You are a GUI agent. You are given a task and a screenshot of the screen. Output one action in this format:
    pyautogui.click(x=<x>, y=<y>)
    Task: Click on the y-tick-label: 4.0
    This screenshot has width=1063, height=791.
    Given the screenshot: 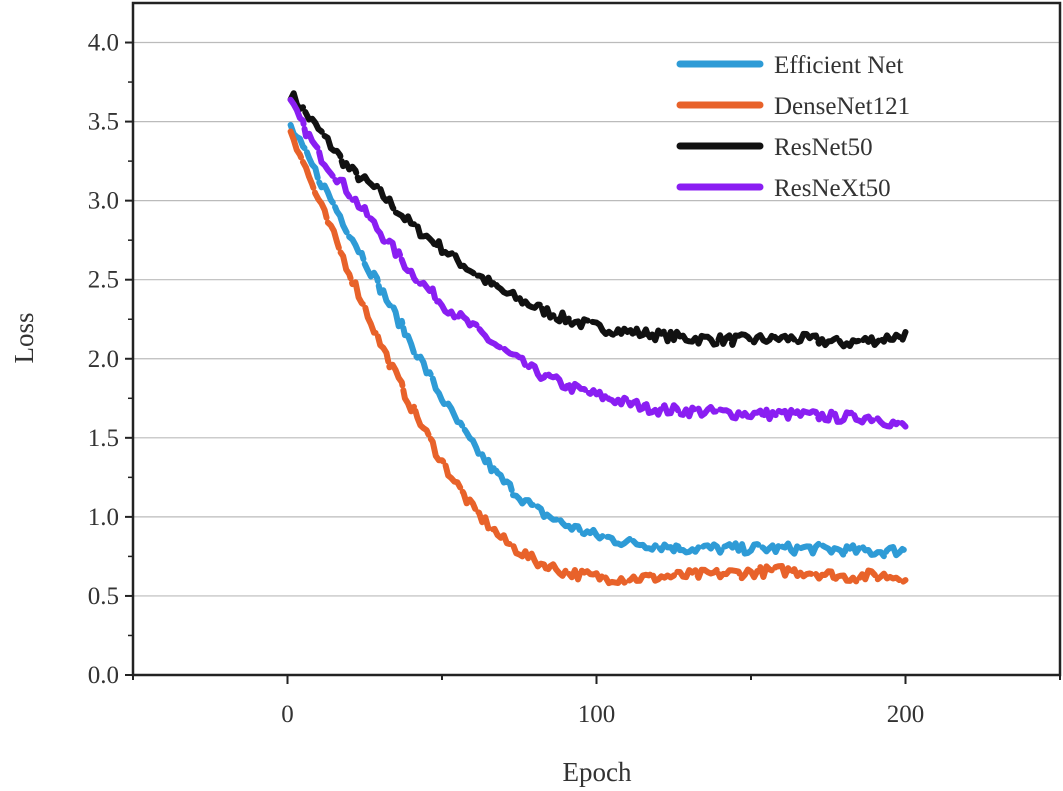 What is the action you would take?
    pyautogui.click(x=103, y=43)
    